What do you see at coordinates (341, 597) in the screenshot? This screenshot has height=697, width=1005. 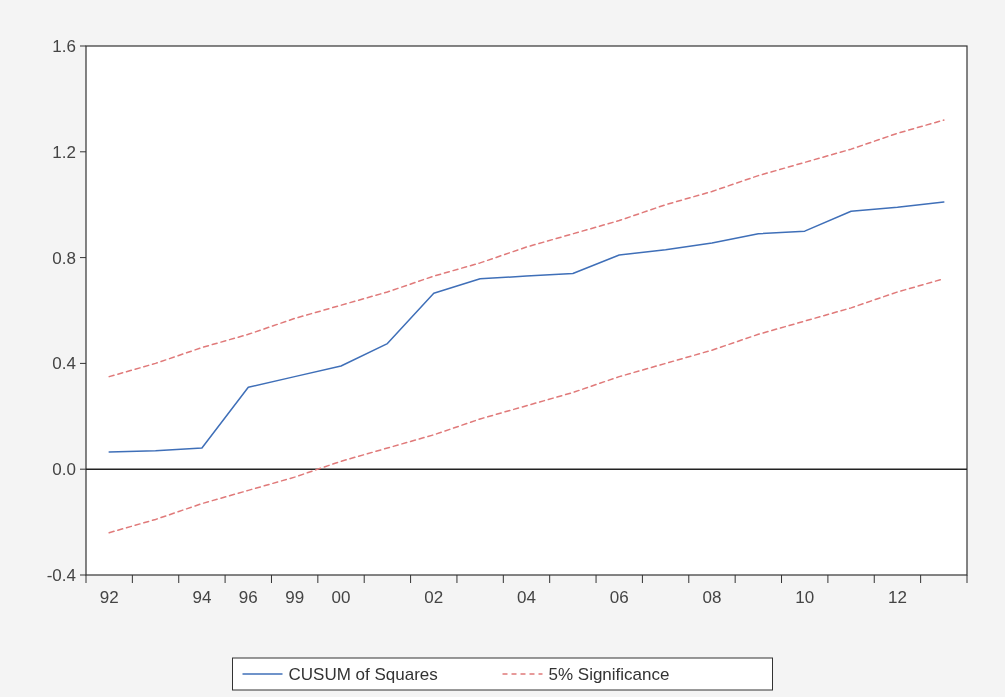 I see `x-tick-label: 00` at bounding box center [341, 597].